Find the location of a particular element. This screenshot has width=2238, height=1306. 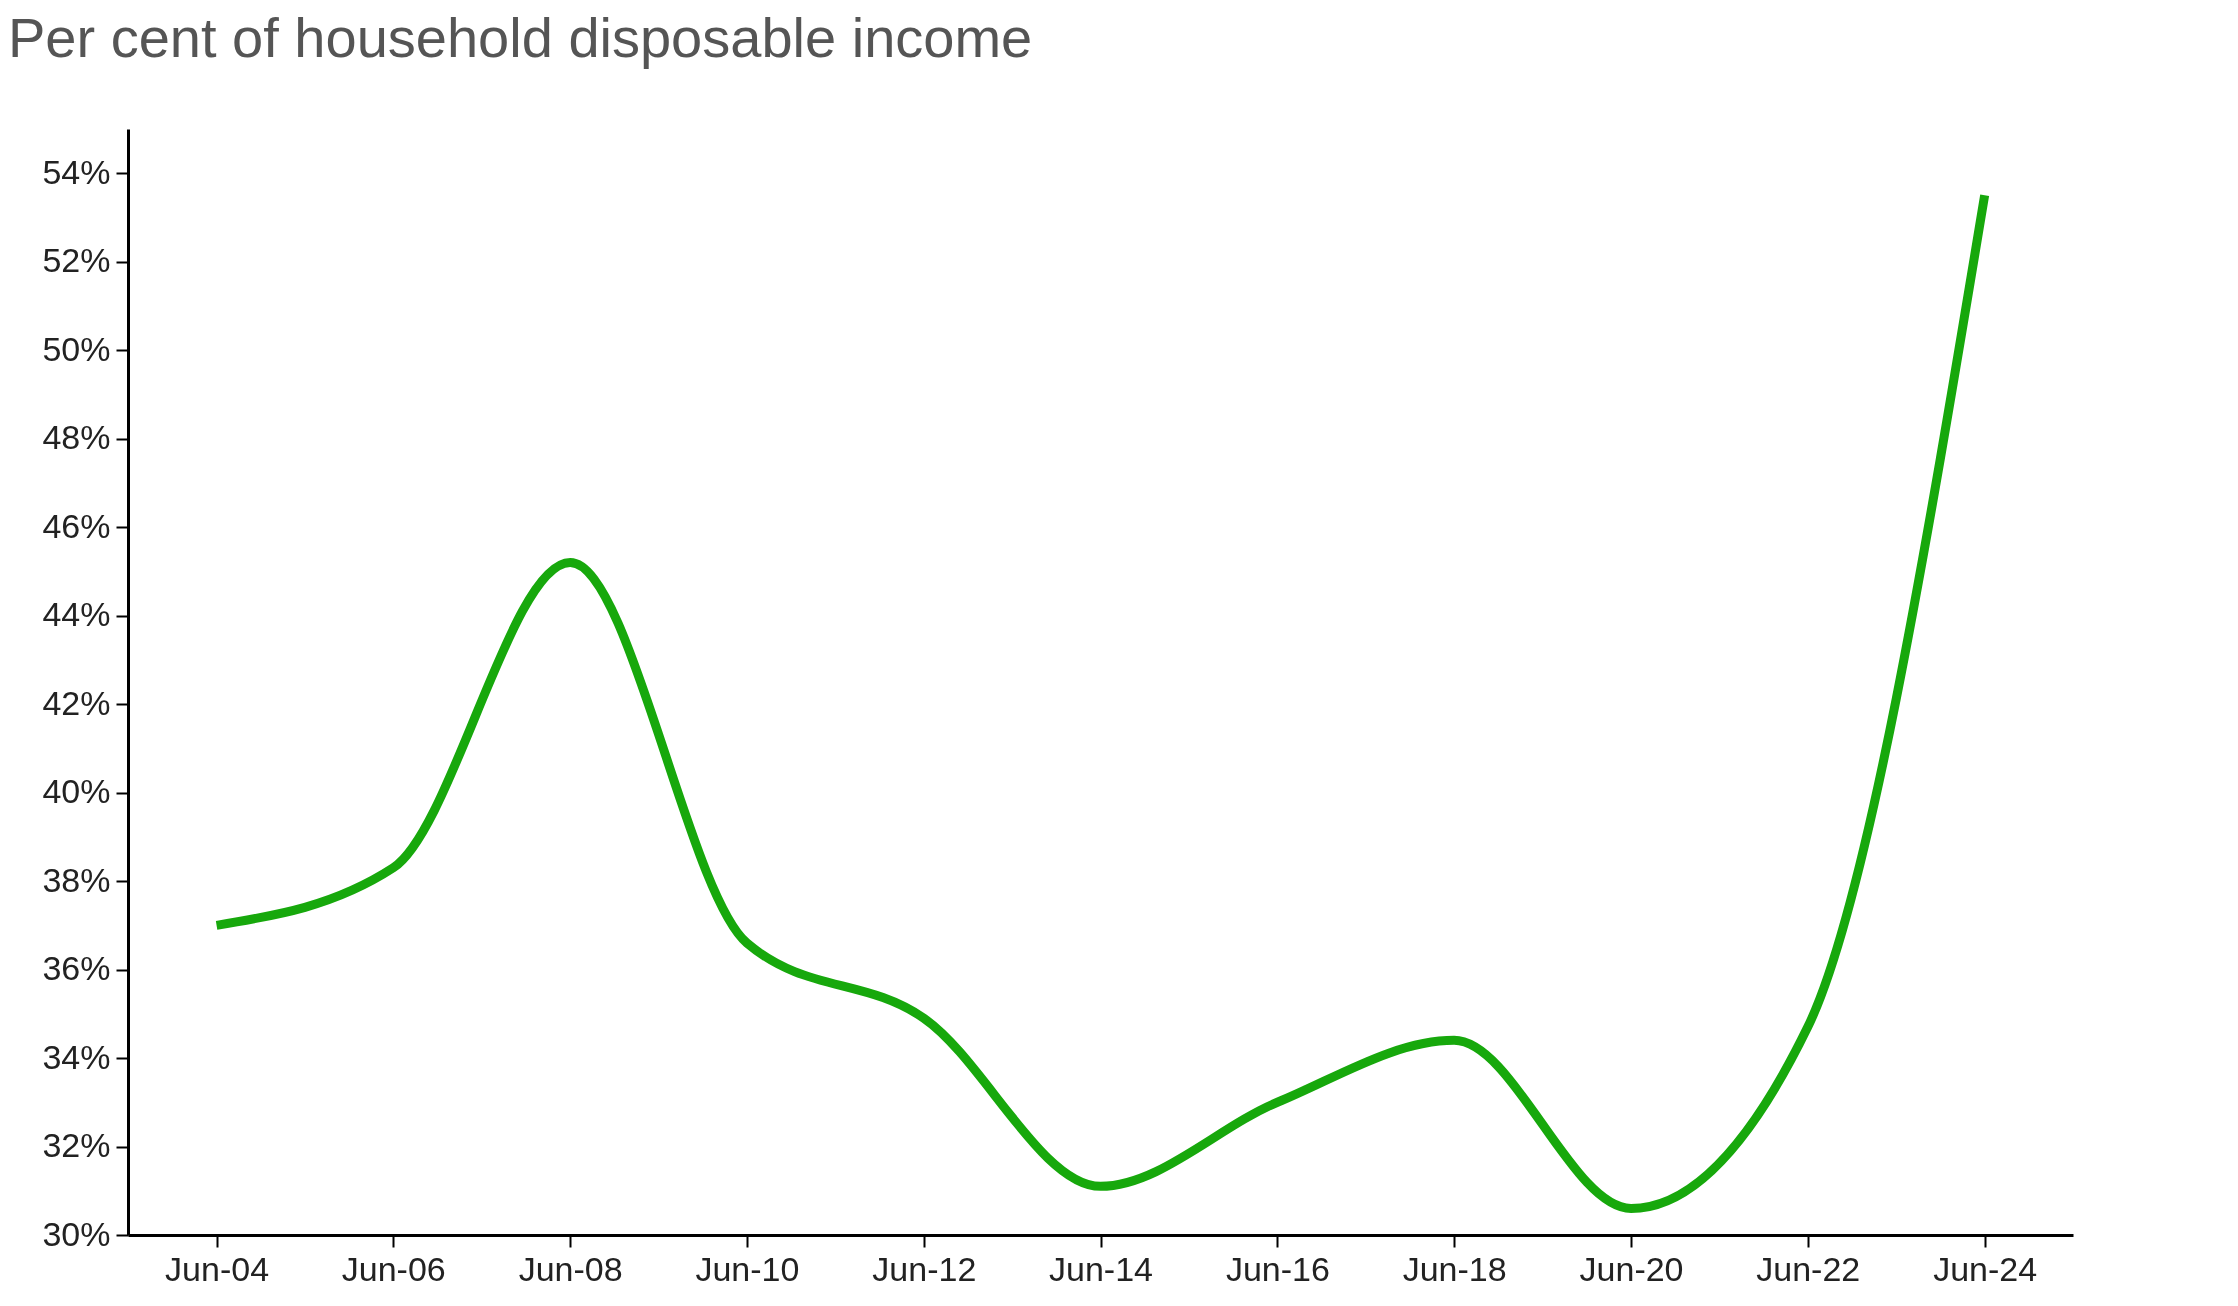

x-tick-label: Jun-10 is located at coordinates (747, 1268).